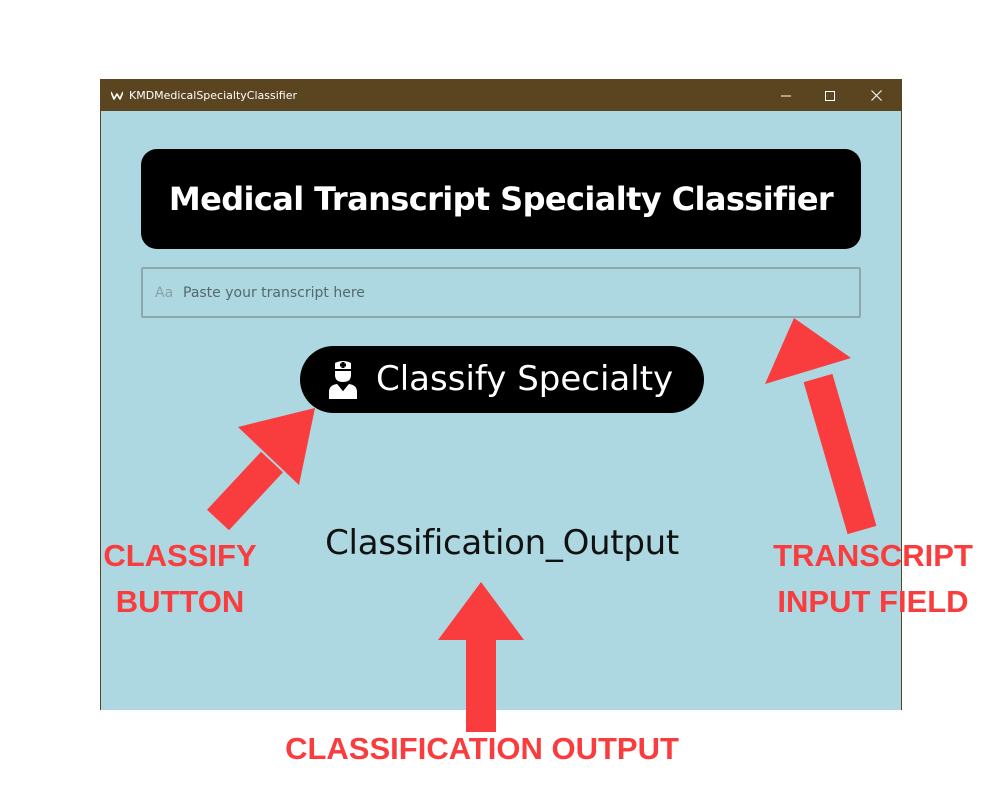 This screenshot has width=1002, height=789. I want to click on doctor-icon, so click(343, 380).